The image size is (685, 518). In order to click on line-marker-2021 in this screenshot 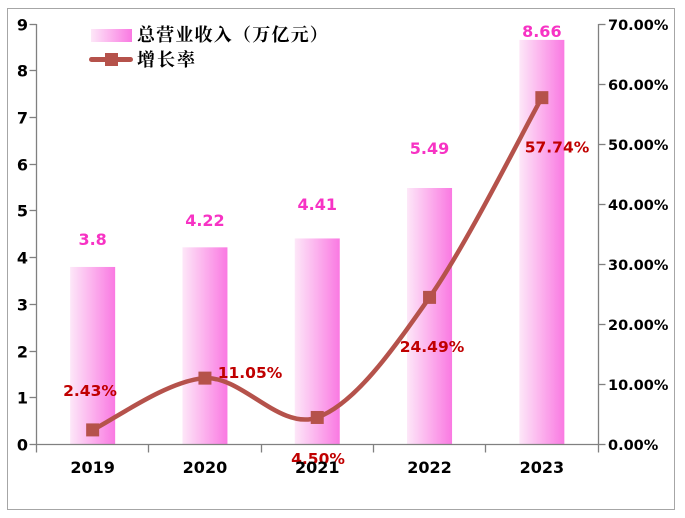, I will do `click(317, 417)`.